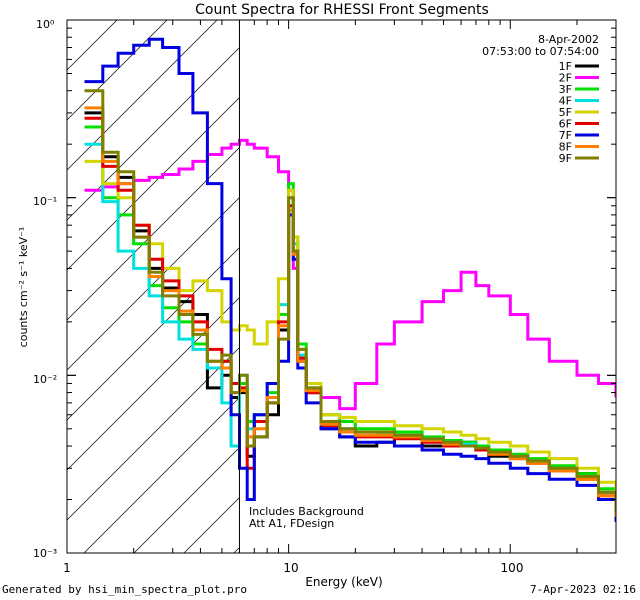 The width and height of the screenshot is (640, 600). What do you see at coordinates (342, 10) in the screenshot?
I see `chart-title: Count Spectra for RHESSI Front Segments` at bounding box center [342, 10].